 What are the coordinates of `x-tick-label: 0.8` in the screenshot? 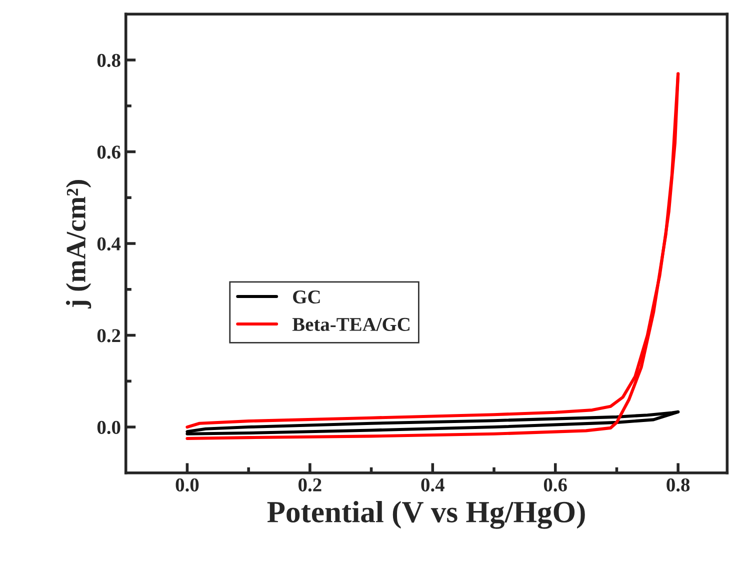 It's located at (678, 485).